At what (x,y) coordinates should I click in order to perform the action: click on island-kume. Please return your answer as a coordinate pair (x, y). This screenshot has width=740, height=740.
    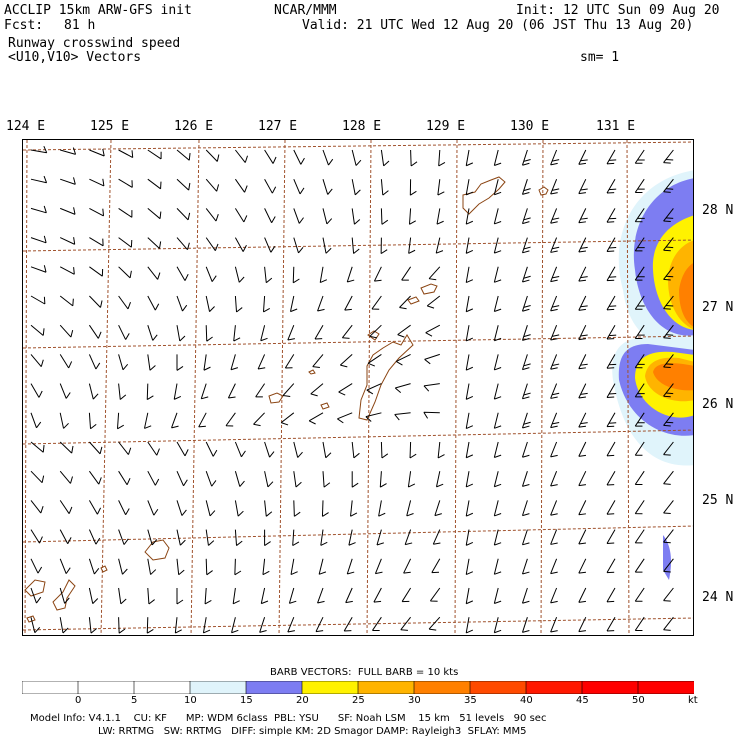
    Looking at the image, I should click on (276, 398).